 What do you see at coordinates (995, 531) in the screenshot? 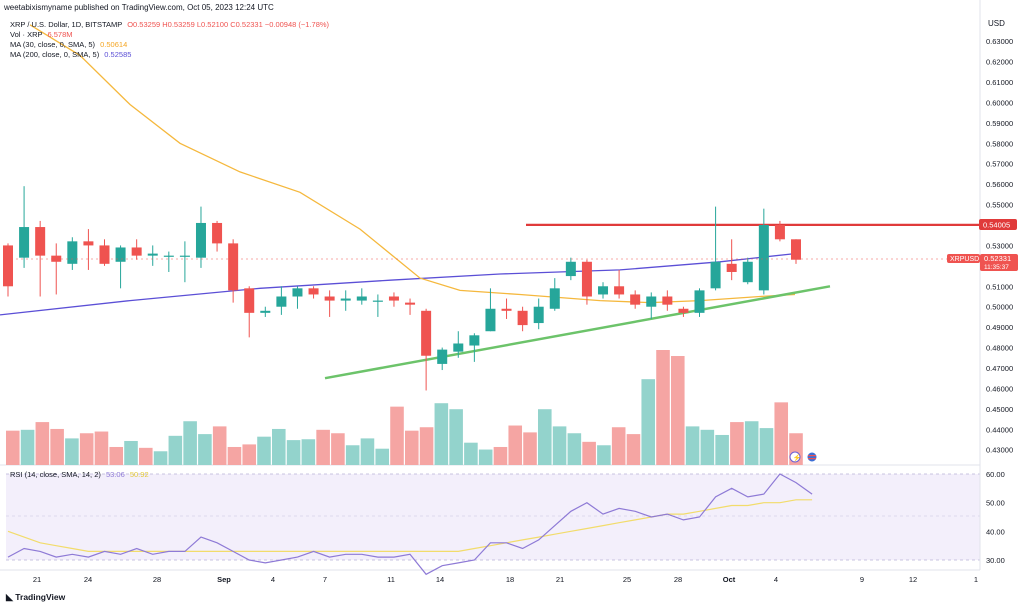
I see `rsi-tick-label: 40.00` at bounding box center [995, 531].